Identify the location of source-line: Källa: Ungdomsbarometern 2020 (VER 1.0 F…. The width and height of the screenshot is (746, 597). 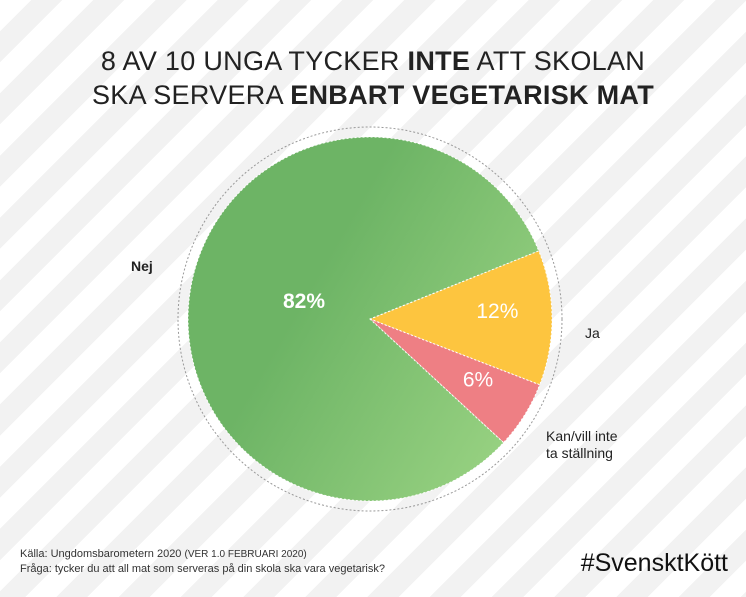
(163, 554).